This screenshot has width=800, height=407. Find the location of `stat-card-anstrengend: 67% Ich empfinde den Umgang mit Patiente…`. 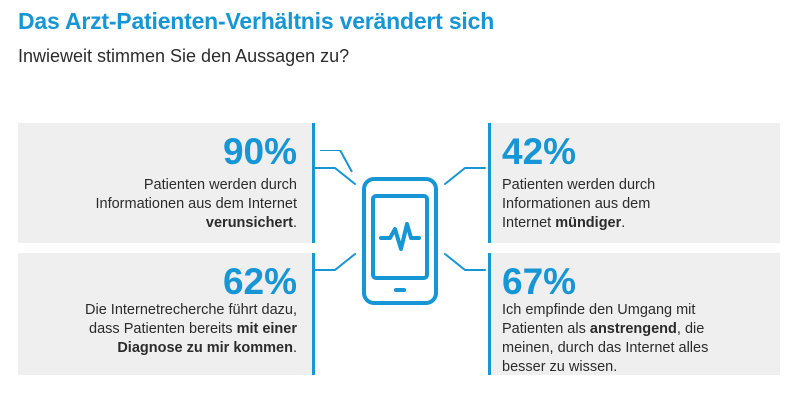

stat-card-anstrengend: 67% Ich empfinde den Umgang mit Patiente… is located at coordinates (634, 314).